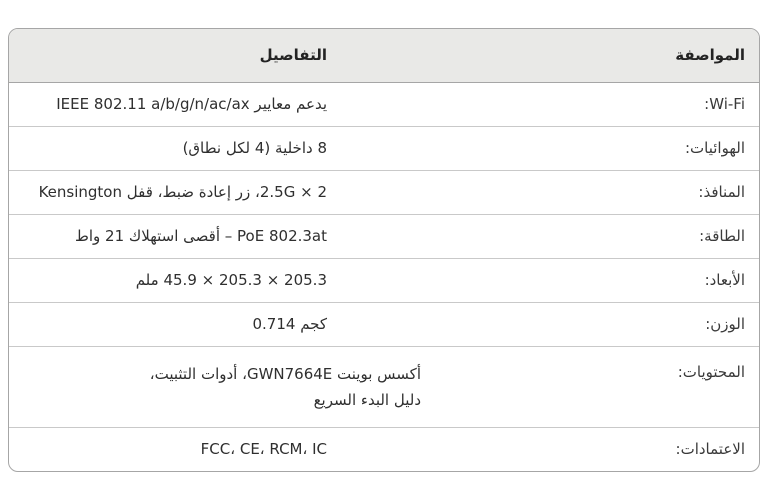 Image resolution: width=768 pixels, height=493 pixels. I want to click on row-label: الطاقة:, so click(597, 237).